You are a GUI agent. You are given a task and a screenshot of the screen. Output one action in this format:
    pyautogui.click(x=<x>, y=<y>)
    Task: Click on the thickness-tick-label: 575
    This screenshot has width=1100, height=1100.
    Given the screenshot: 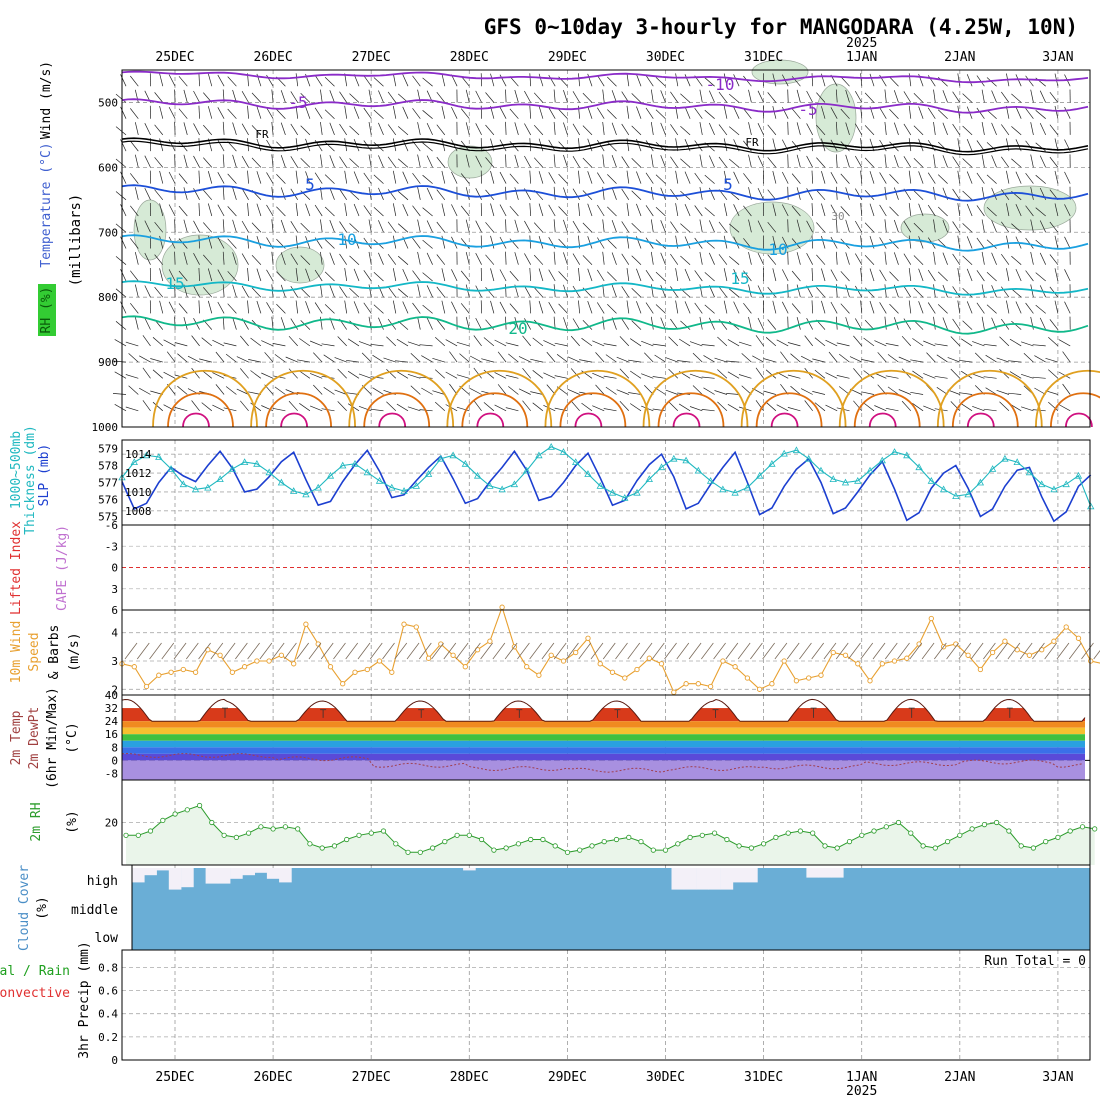 What is the action you would take?
    pyautogui.click(x=108, y=517)
    